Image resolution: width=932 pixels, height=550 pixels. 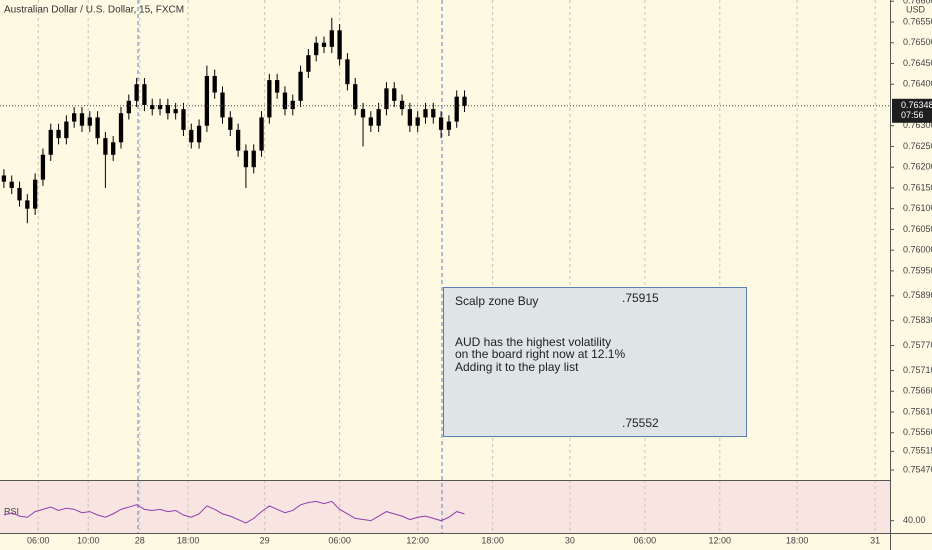 I want to click on rsi-pane, so click(x=445, y=507).